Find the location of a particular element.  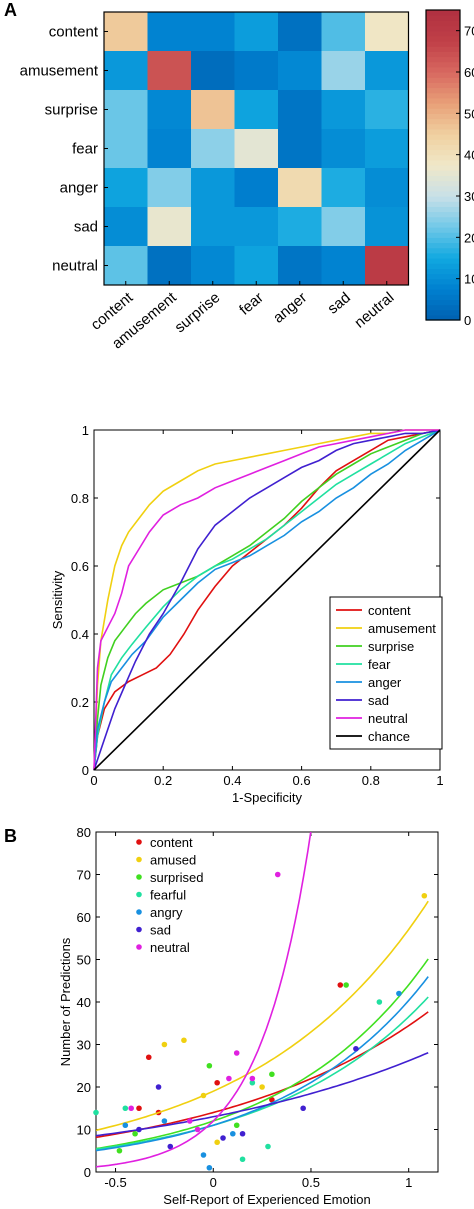

scatter-x-tick-label: 0.5 is located at coordinates (311, 1182).